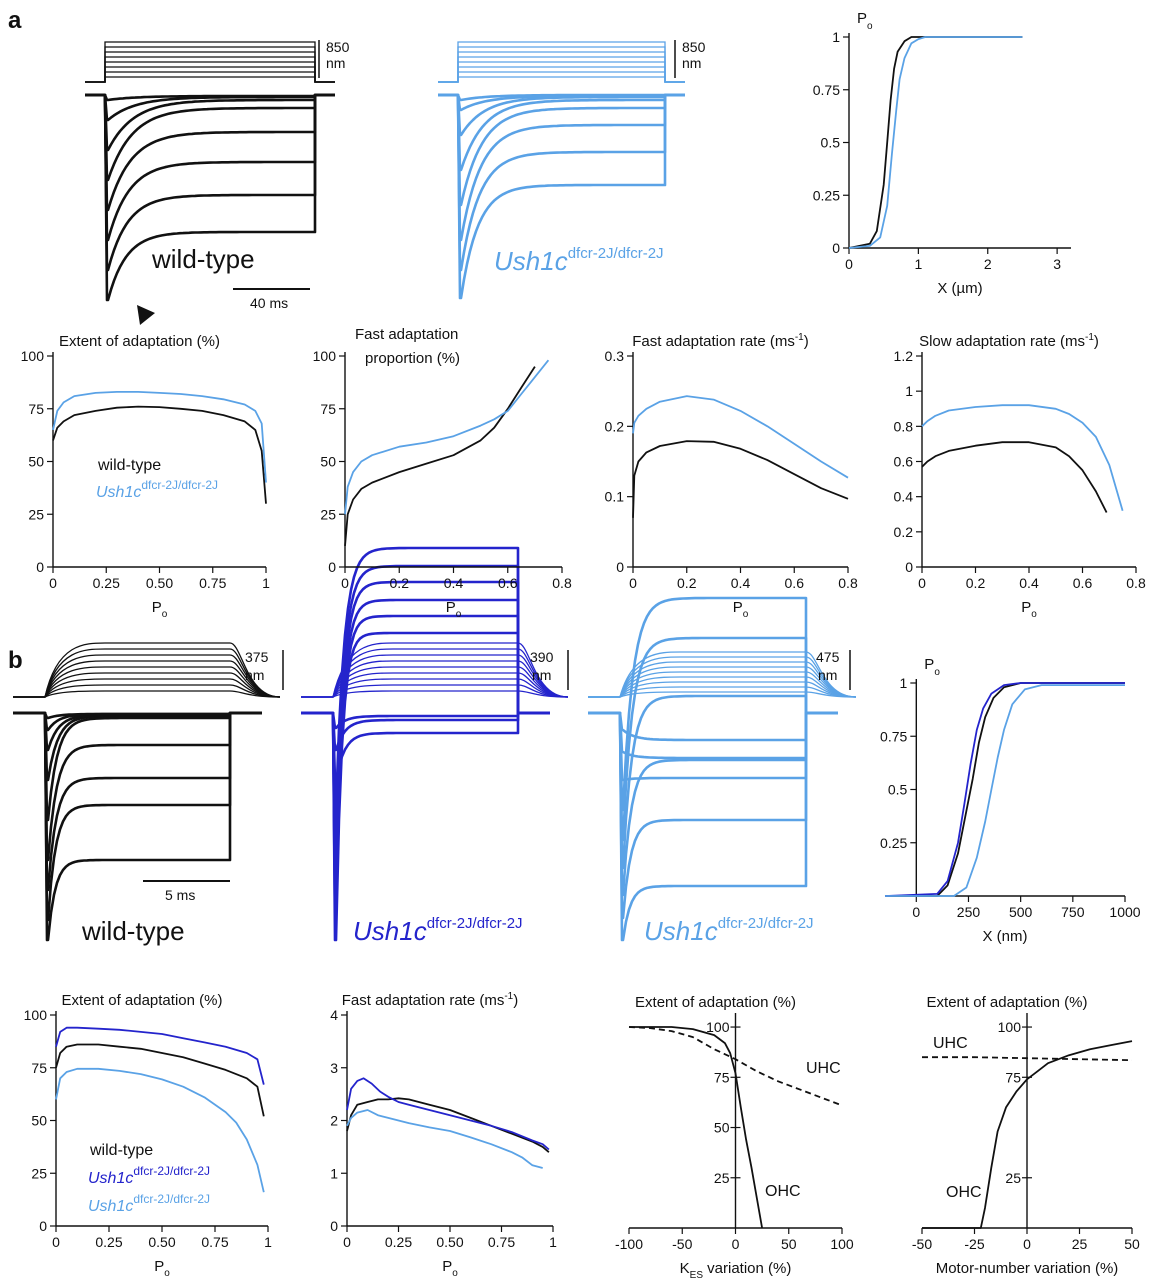 This screenshot has width=1153, height=1288. Describe the element at coordinates (942, 153) in the screenshot. I see `chart-a-po-x: 0 0.25 0.5 0.75 1 0 1 2 3 Po X (µm)` at that location.